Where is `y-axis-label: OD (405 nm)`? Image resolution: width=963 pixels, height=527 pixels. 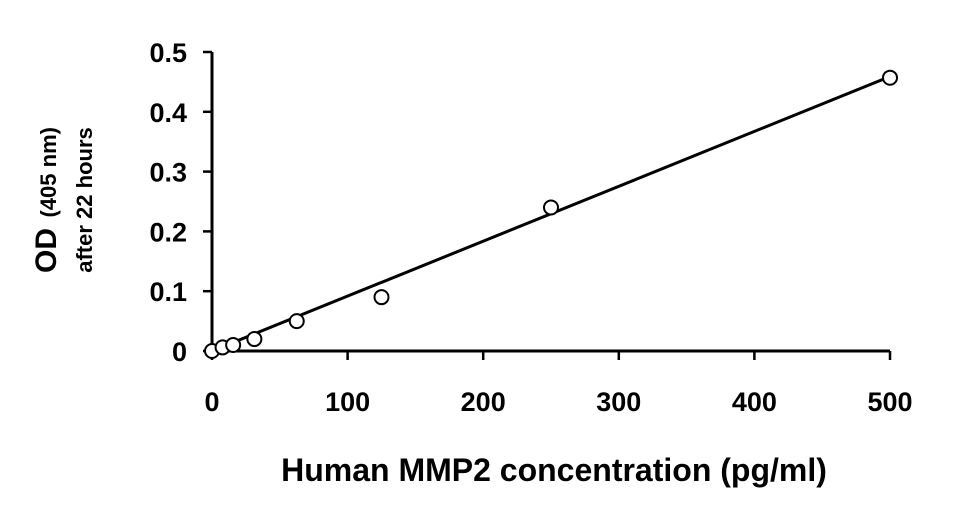 y-axis-label: OD (405 nm) is located at coordinates (46, 200).